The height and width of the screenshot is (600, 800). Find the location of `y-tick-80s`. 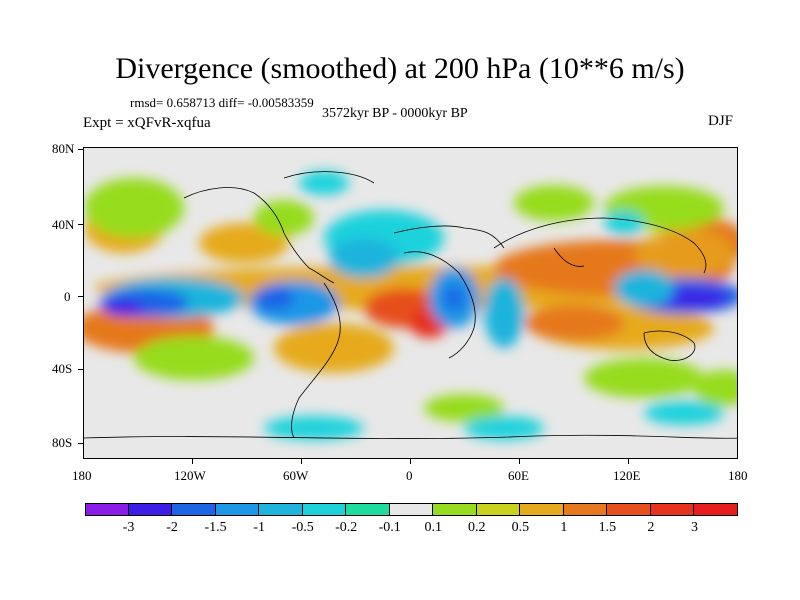

y-tick-80s is located at coordinates (80, 443).